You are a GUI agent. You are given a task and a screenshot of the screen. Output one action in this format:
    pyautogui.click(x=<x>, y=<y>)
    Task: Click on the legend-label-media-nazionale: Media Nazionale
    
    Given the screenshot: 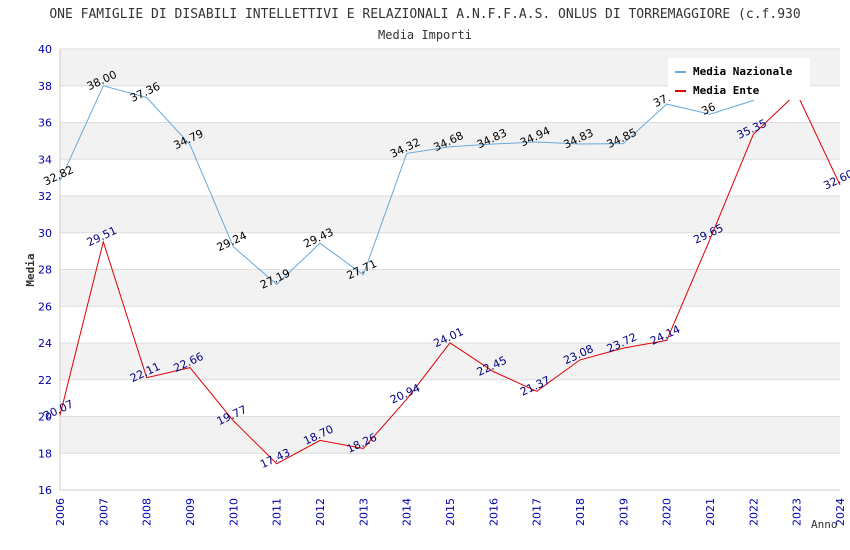 What is the action you would take?
    pyautogui.click(x=743, y=71)
    